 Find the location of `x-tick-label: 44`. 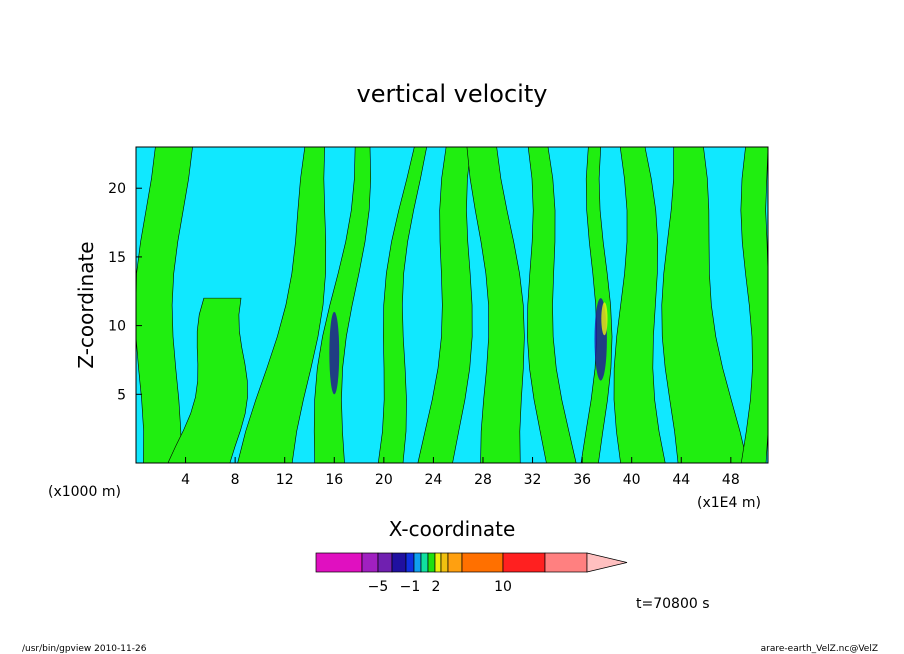

x-tick-label: 44 is located at coordinates (681, 480).